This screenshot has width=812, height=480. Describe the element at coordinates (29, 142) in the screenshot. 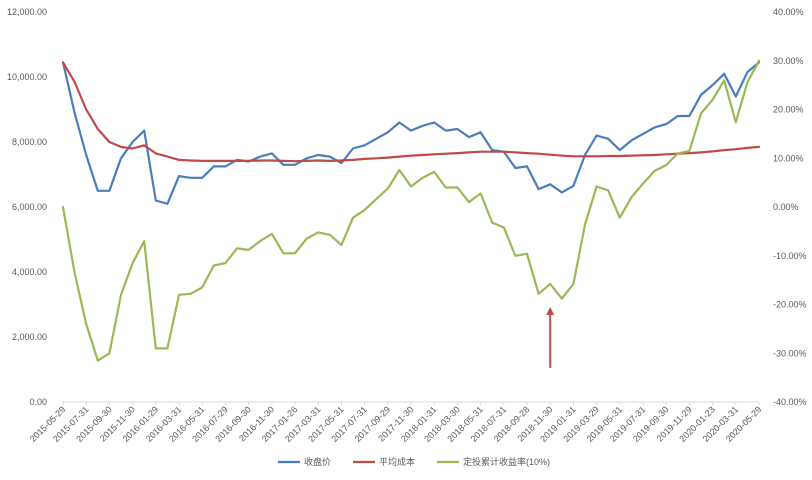

I see `y-left-tick-label: 8,000.00` at that location.